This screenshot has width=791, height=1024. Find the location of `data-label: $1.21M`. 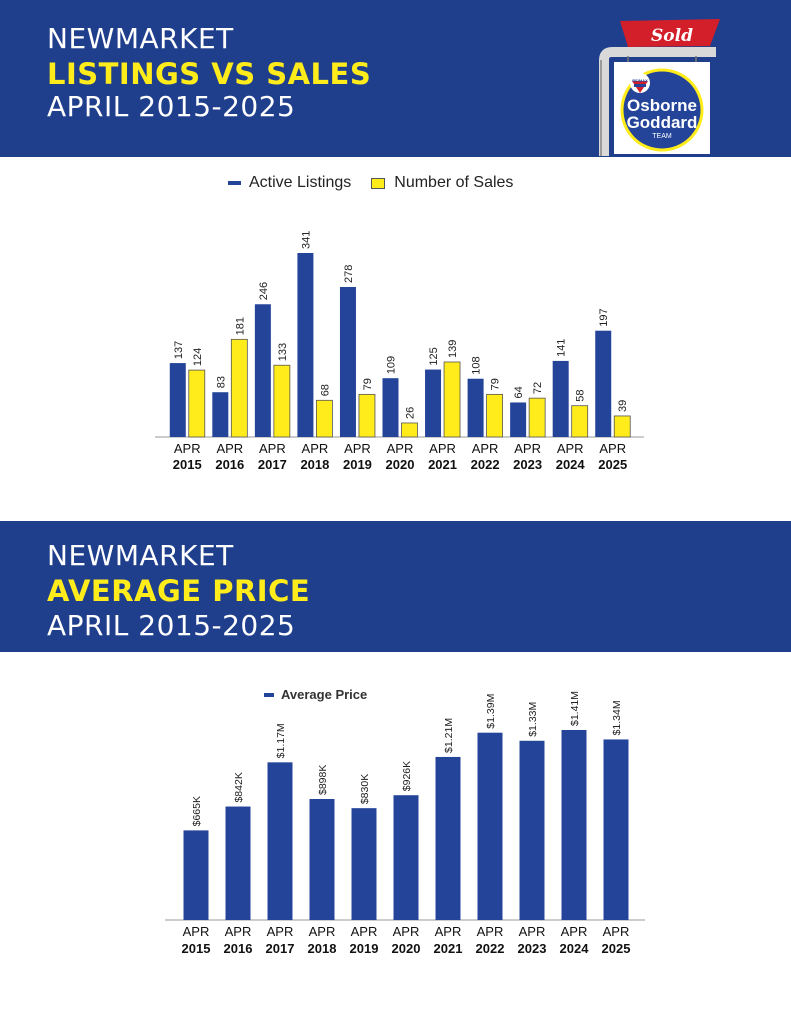

data-label: $1.21M is located at coordinates (449, 735).